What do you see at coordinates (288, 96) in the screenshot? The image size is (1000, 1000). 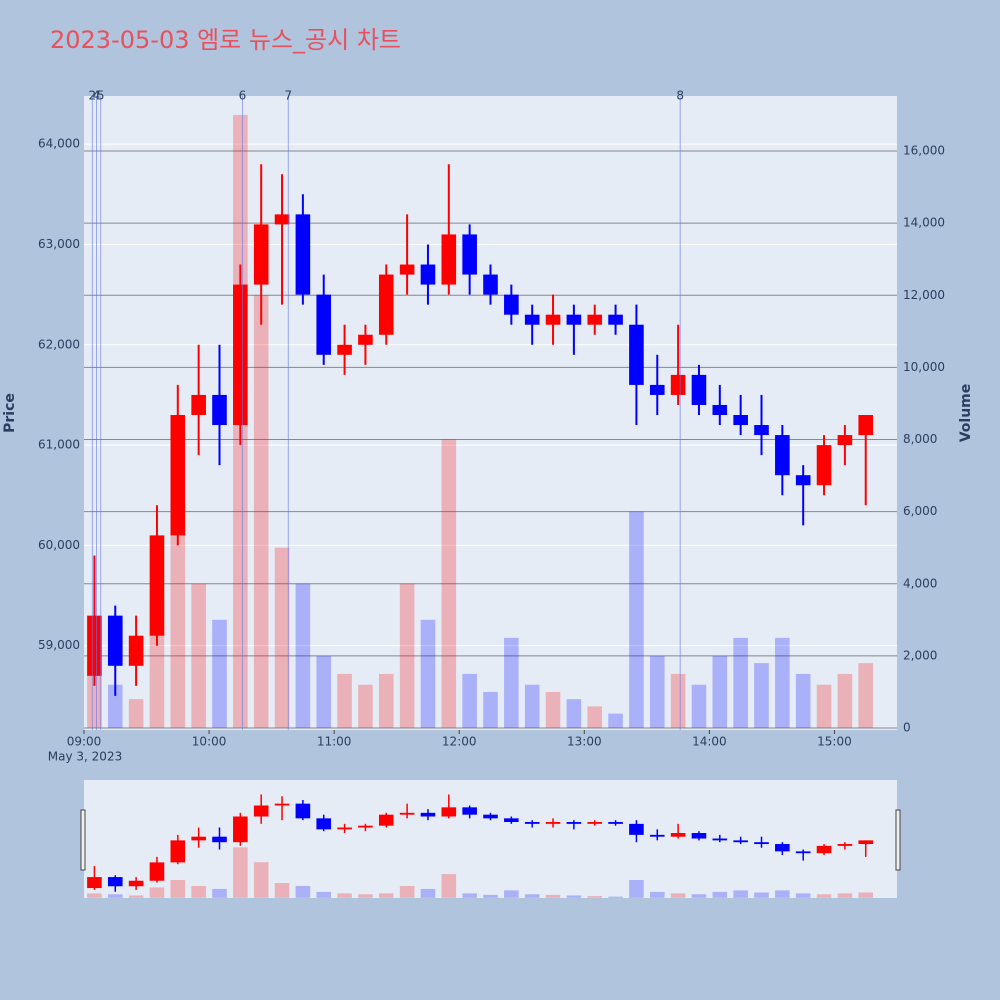 I see `news-label: 7` at bounding box center [288, 96].